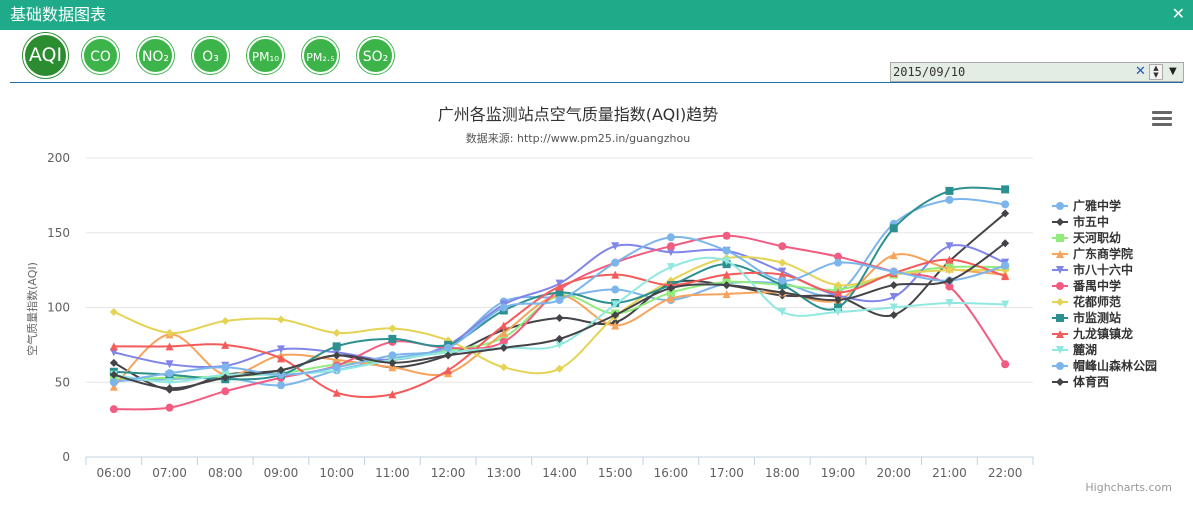 The width and height of the screenshot is (1193, 527). What do you see at coordinates (1178, 13) in the screenshot?
I see `close-icon: ✕` at bounding box center [1178, 13].